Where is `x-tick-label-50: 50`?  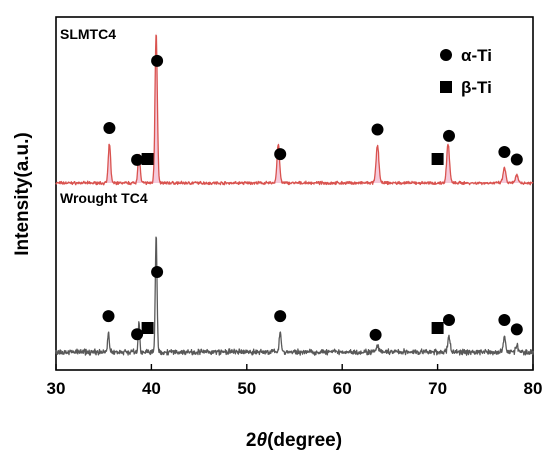 x-tick-label-50: 50 is located at coordinates (246, 388).